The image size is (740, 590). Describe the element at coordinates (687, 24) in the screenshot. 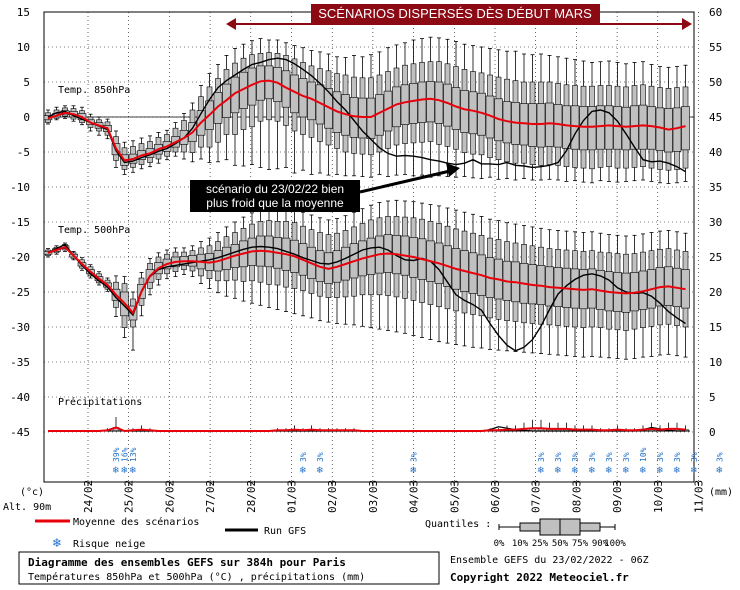

I see `banner-arrow-right` at that location.